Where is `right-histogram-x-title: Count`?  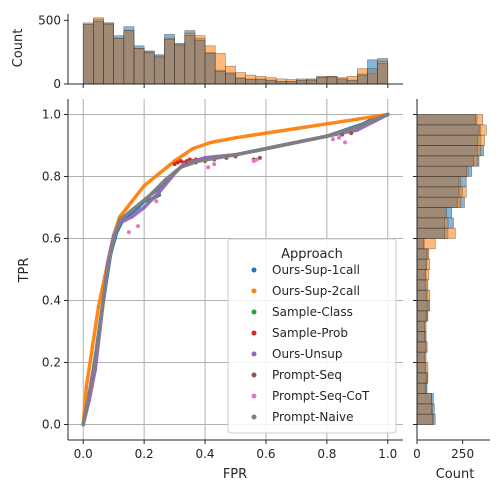 right-histogram-x-title: Count is located at coordinates (455, 474).